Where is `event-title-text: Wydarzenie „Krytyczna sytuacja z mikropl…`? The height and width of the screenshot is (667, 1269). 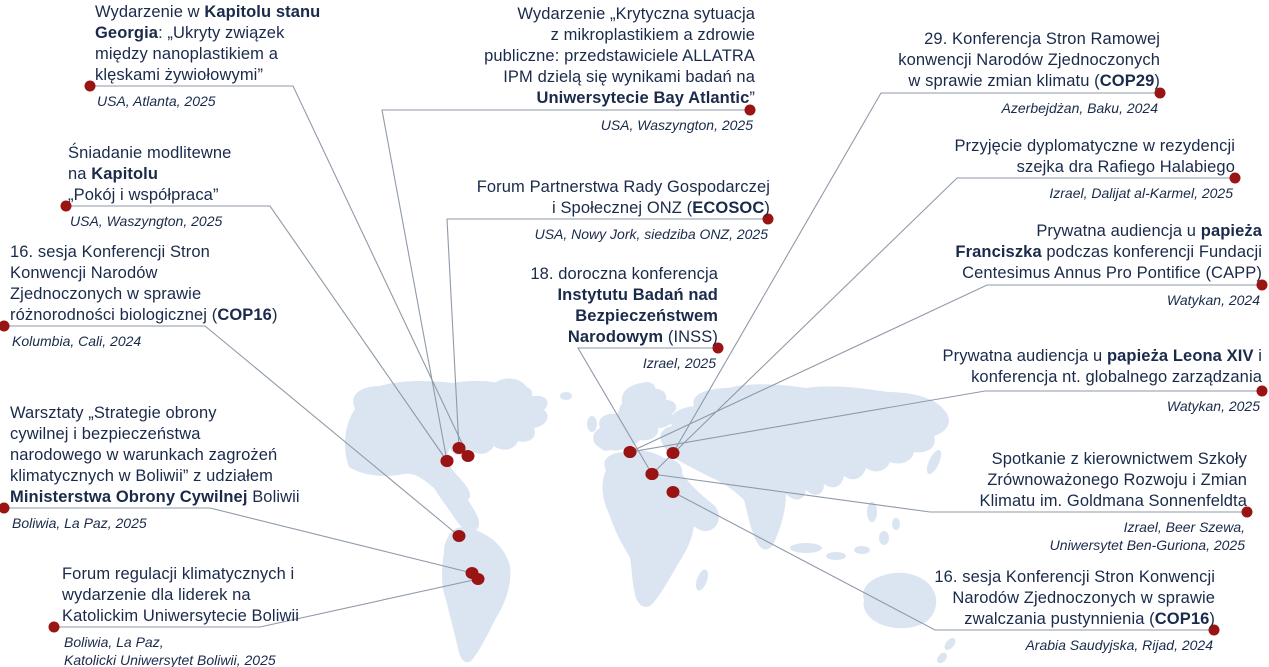
event-title-text: Wydarzenie „Krytyczna sytuacja z mikropl… is located at coordinates (619, 45).